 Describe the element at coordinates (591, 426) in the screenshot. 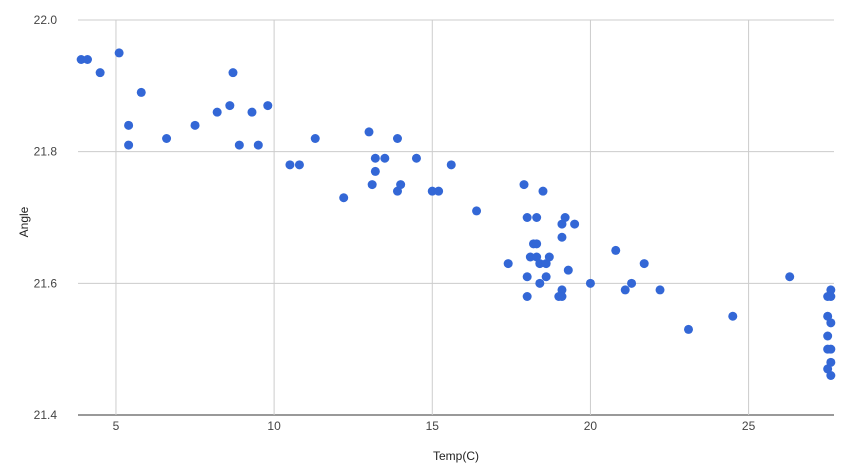

I see `x-tick-label: 20` at that location.